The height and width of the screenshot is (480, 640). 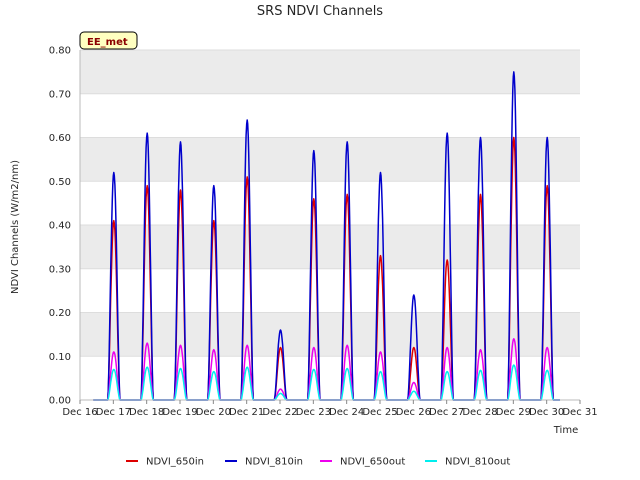 I want to click on ee-met-badge: EE_met, so click(x=108, y=40).